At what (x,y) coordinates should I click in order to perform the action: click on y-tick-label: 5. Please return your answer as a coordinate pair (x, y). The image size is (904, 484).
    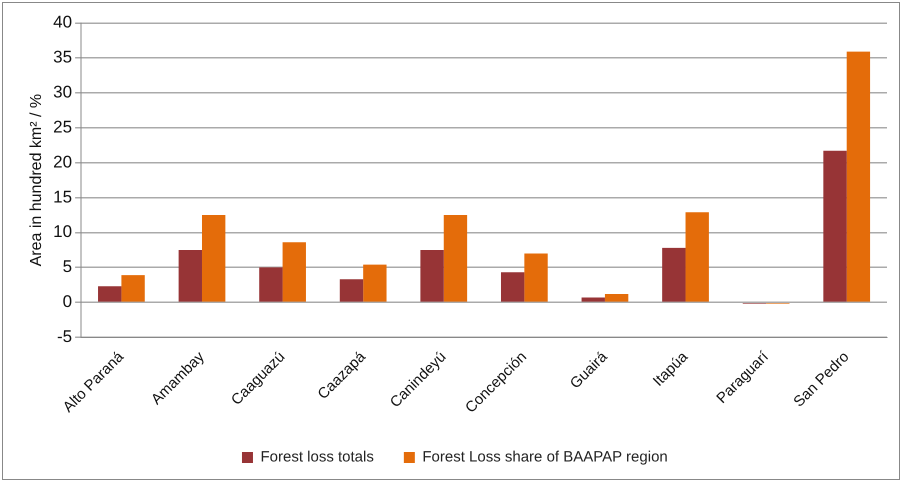
    Looking at the image, I should click on (67, 266).